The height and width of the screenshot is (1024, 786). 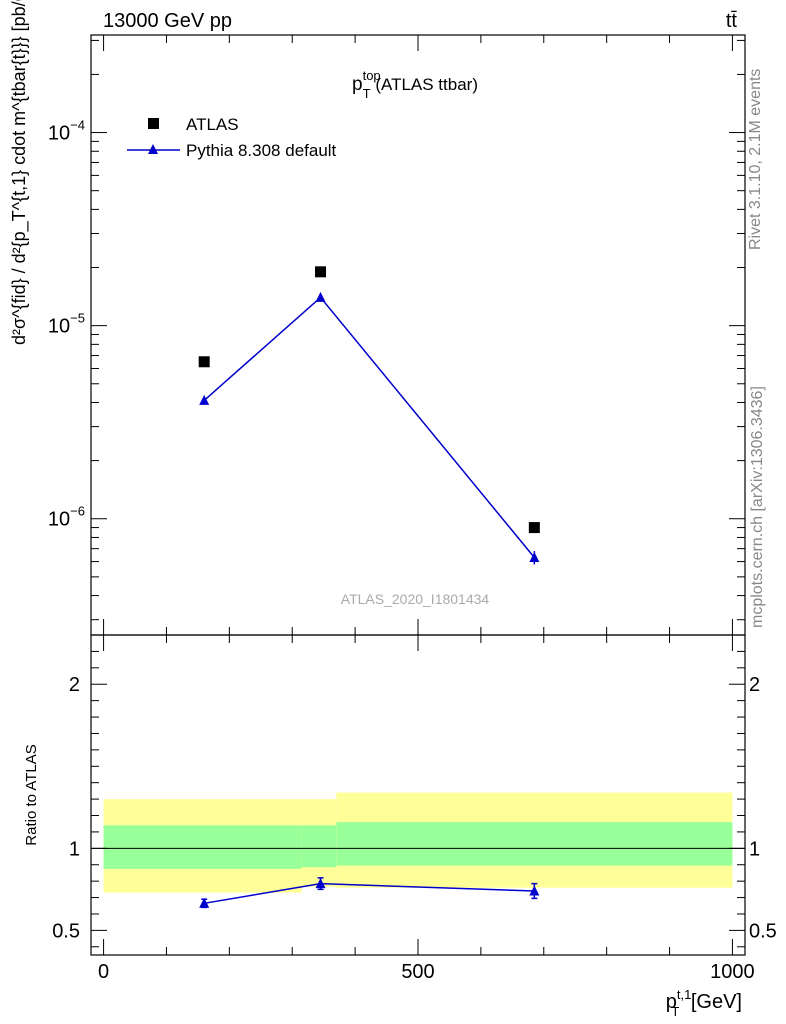 I want to click on x-tick-label: 0, so click(x=103, y=972).